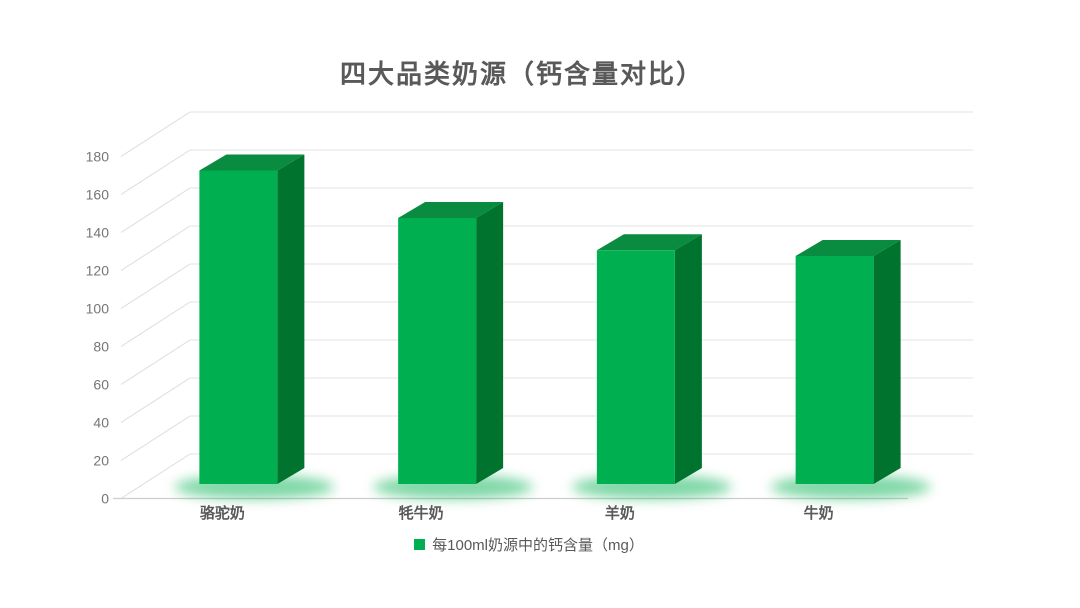 Image resolution: width=1080 pixels, height=608 pixels. What do you see at coordinates (101, 385) in the screenshot?
I see `y-axis-tick-label: 60` at bounding box center [101, 385].